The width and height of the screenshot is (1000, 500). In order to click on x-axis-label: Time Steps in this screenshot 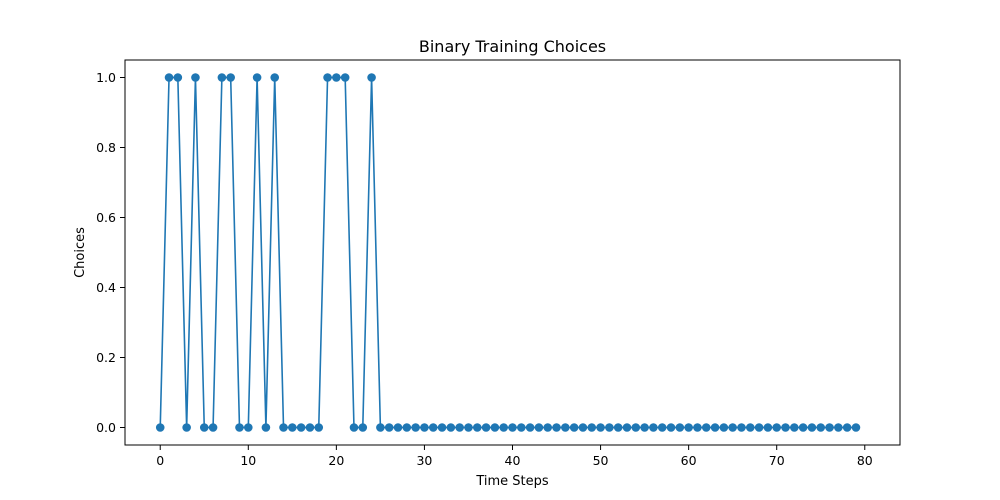, I will do `click(512, 481)`.